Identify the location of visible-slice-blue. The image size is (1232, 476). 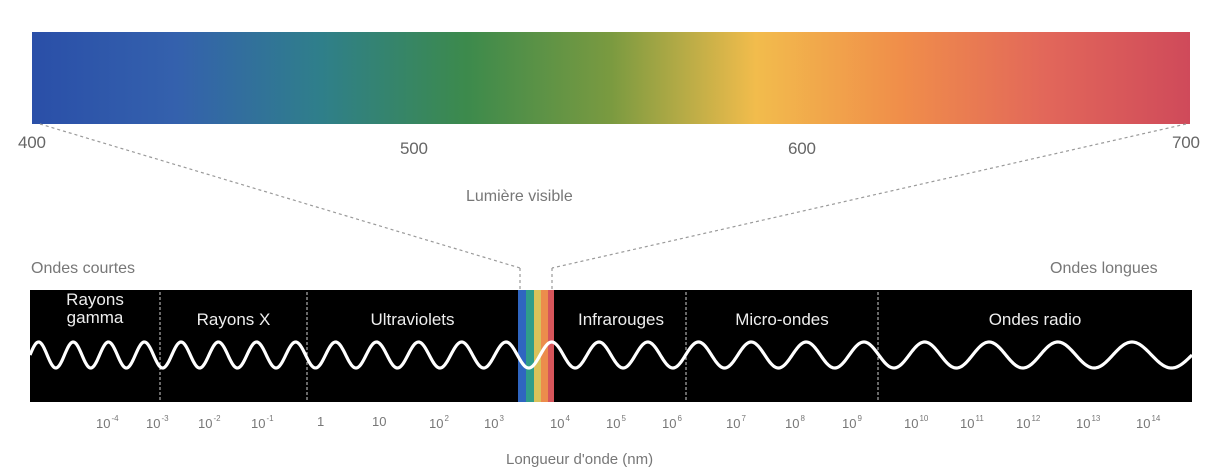
(522, 346).